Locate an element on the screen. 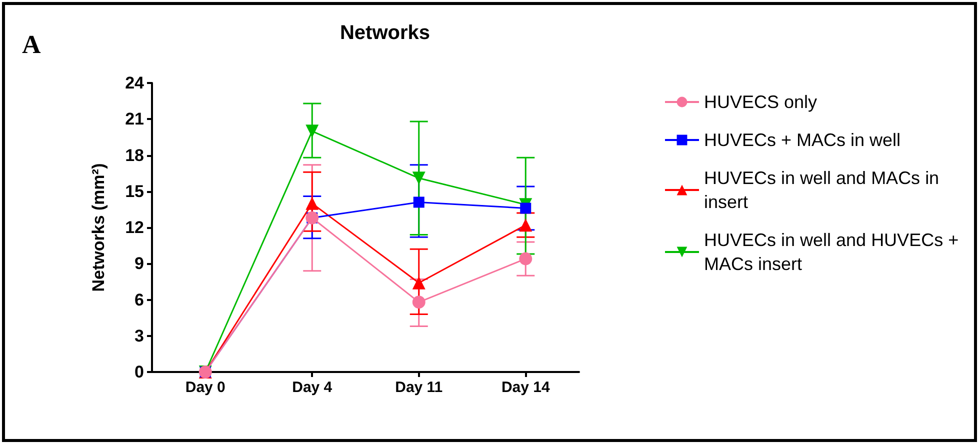 Image resolution: width=979 pixels, height=444 pixels. y-tick-label: 15 is located at coordinates (134, 191).